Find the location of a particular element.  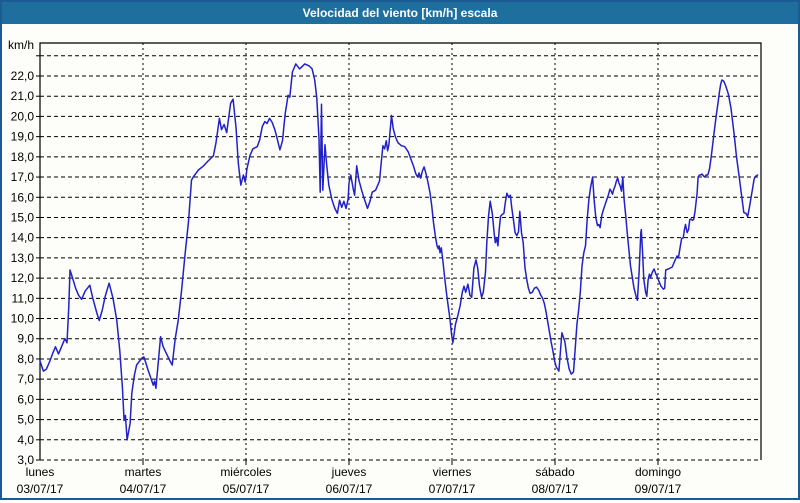

title-bar: Velocidad del viento [km/h] escala is located at coordinates (400, 13).